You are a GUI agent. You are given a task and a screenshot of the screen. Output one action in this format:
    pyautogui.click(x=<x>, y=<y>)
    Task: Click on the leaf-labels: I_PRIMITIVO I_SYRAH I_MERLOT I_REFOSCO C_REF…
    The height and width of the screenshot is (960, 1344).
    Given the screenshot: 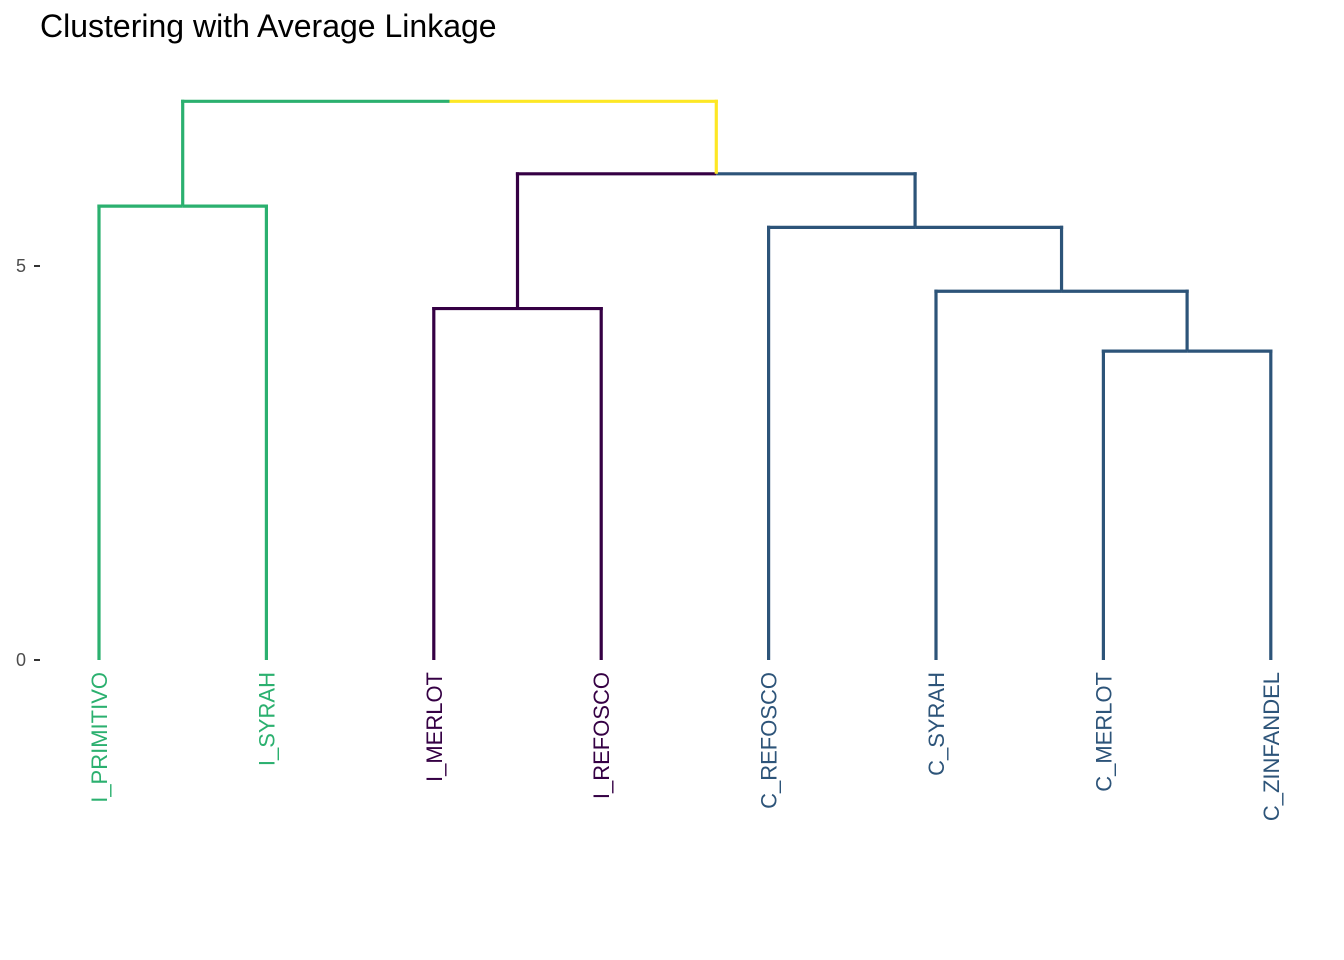 What is the action you would take?
    pyautogui.click(x=685, y=746)
    